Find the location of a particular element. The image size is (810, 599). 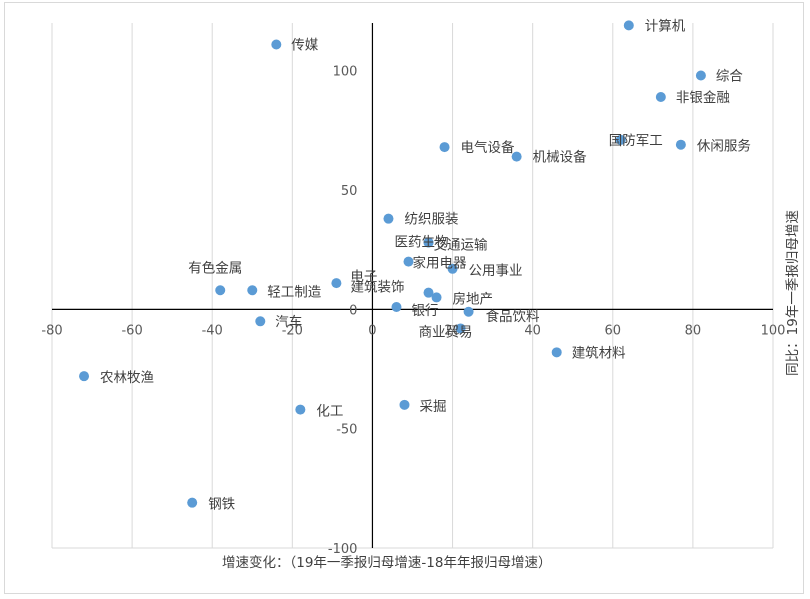

data-label: 化工 is located at coordinates (329, 412).